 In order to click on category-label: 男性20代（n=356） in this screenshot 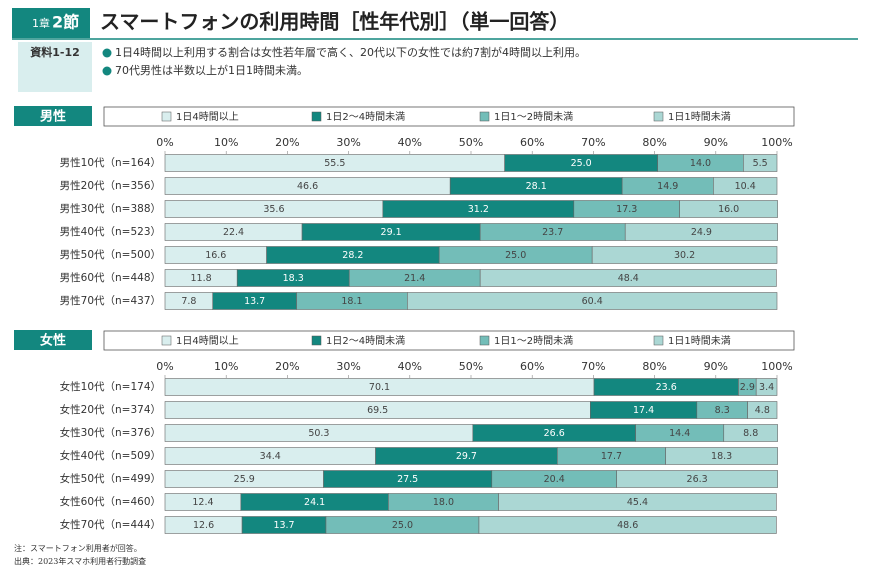, I will do `click(110, 185)`.